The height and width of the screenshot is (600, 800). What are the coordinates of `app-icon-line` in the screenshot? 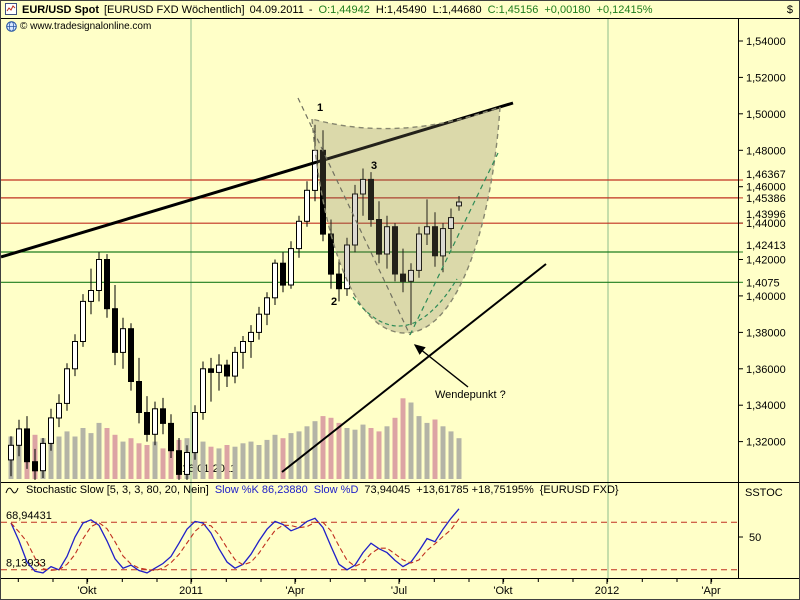 It's located at (11, 7).